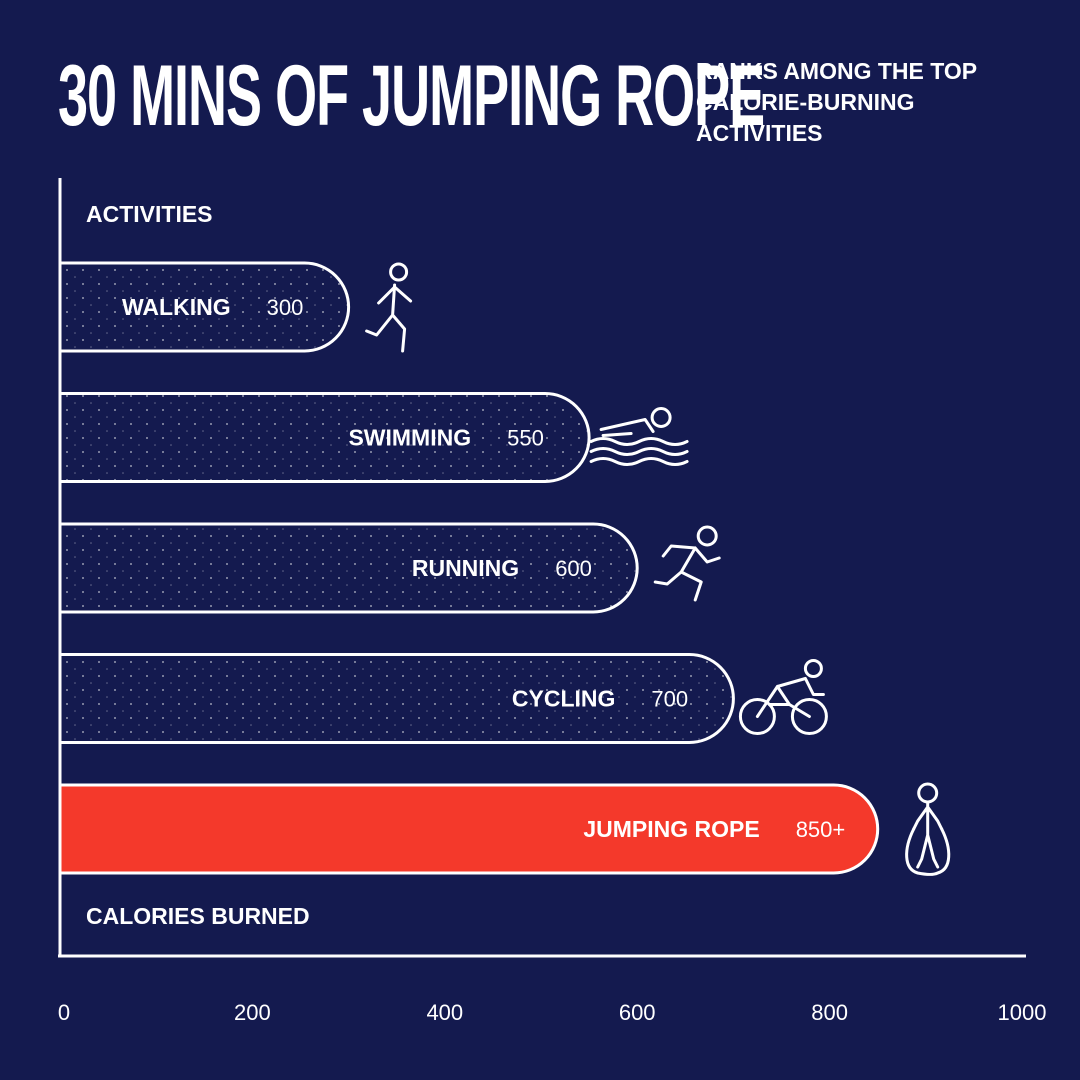  I want to click on walking-icon, so click(389, 307).